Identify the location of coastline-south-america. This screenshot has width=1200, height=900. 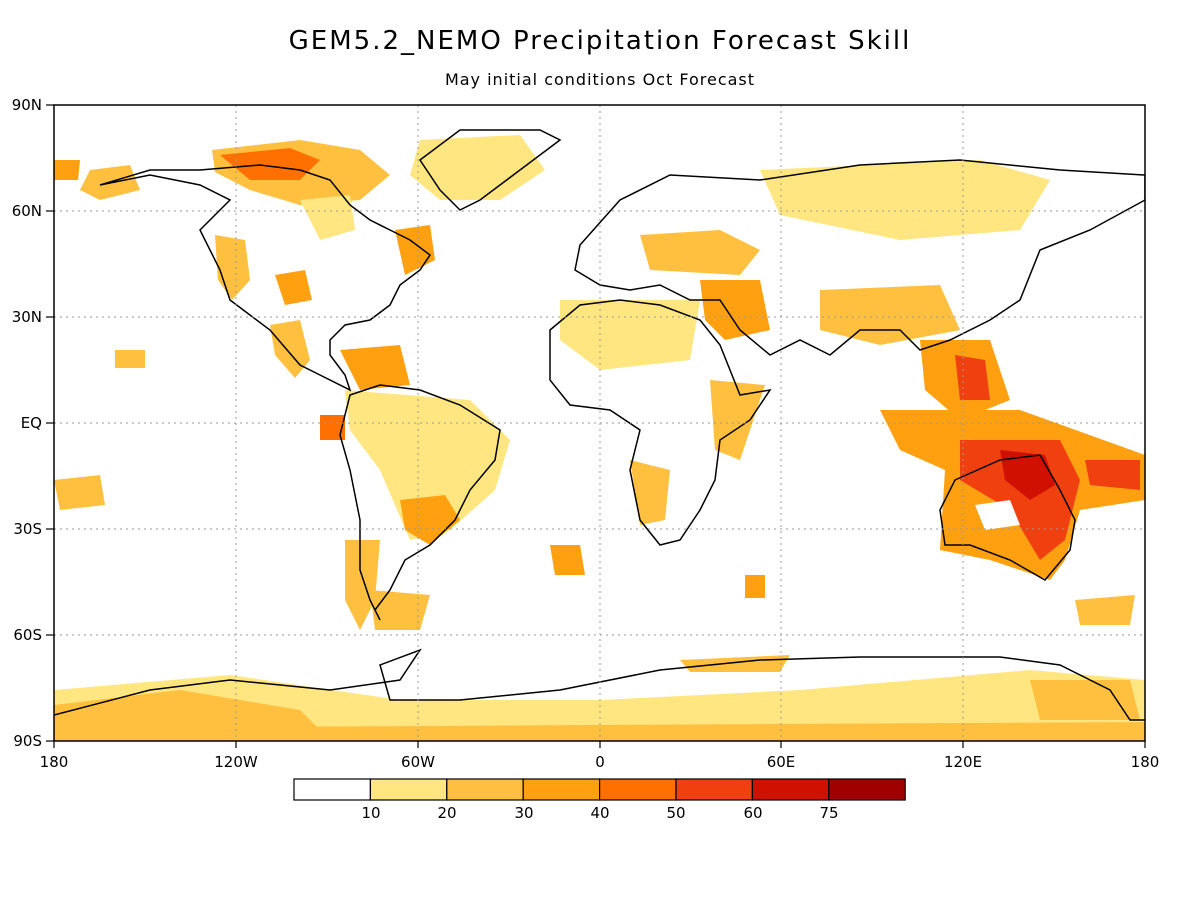
(420, 502).